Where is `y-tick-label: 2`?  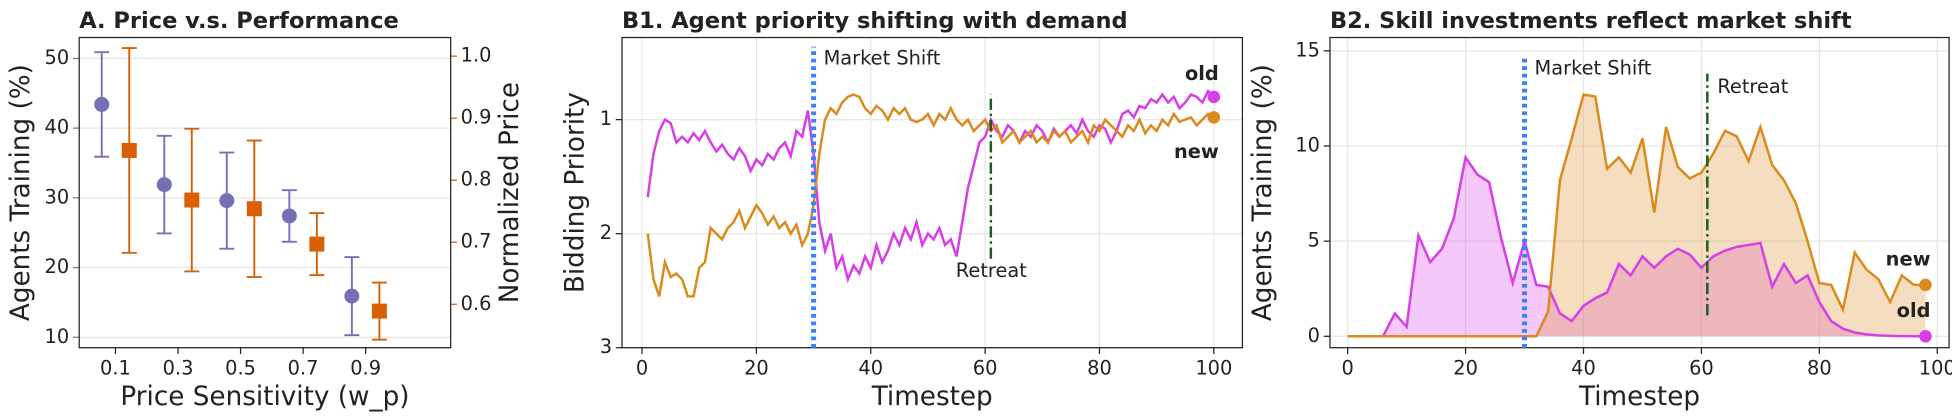 y-tick-label: 2 is located at coordinates (606, 232).